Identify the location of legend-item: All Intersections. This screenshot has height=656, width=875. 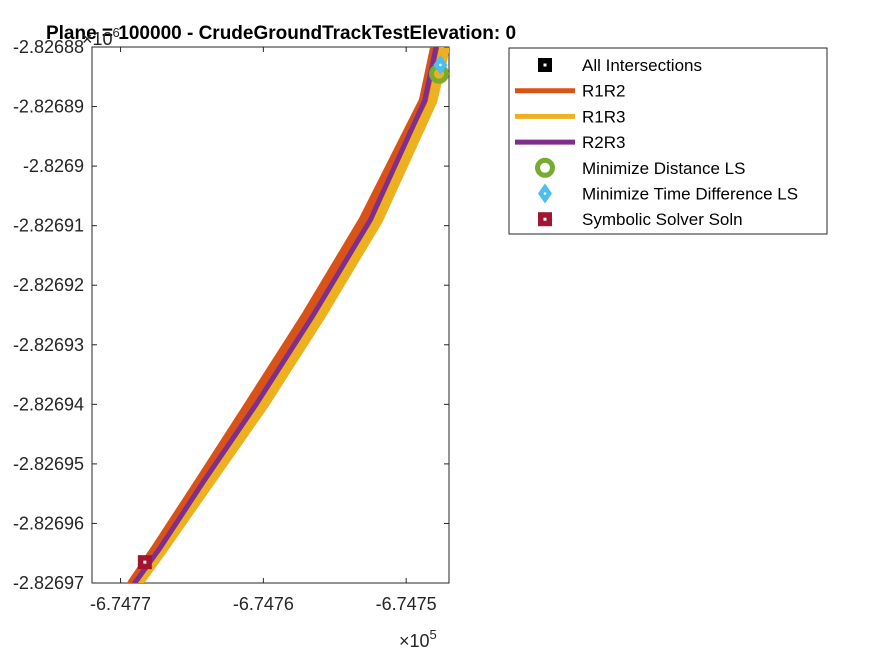
(620, 65).